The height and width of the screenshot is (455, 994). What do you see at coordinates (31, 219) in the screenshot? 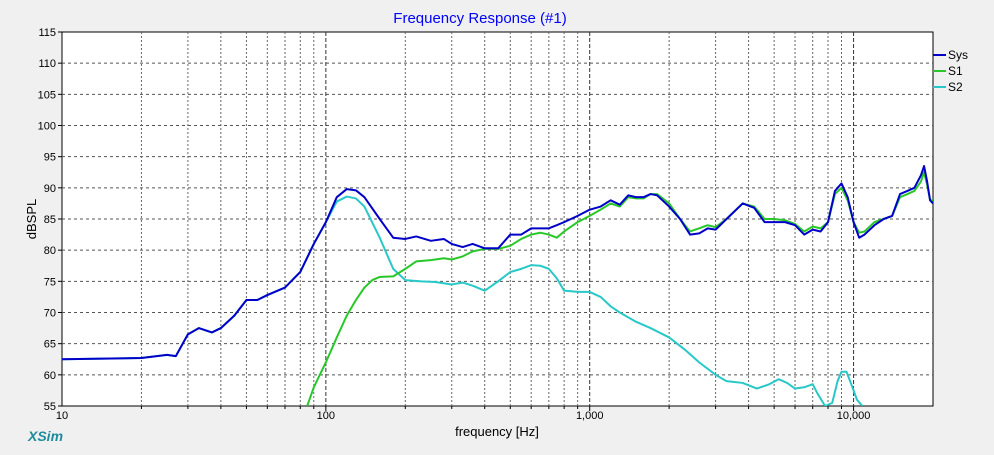
I see `y-axis-label: dBSPL` at bounding box center [31, 219].